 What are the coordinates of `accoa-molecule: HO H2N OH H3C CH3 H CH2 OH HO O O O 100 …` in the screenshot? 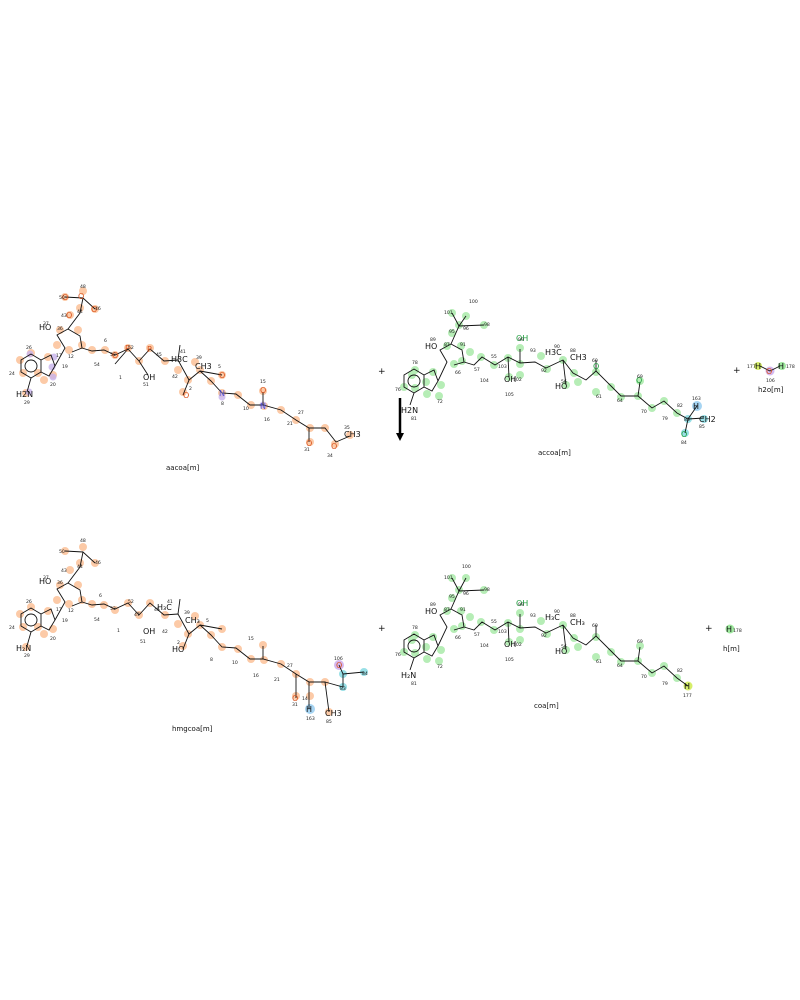 It's located at (555, 372).